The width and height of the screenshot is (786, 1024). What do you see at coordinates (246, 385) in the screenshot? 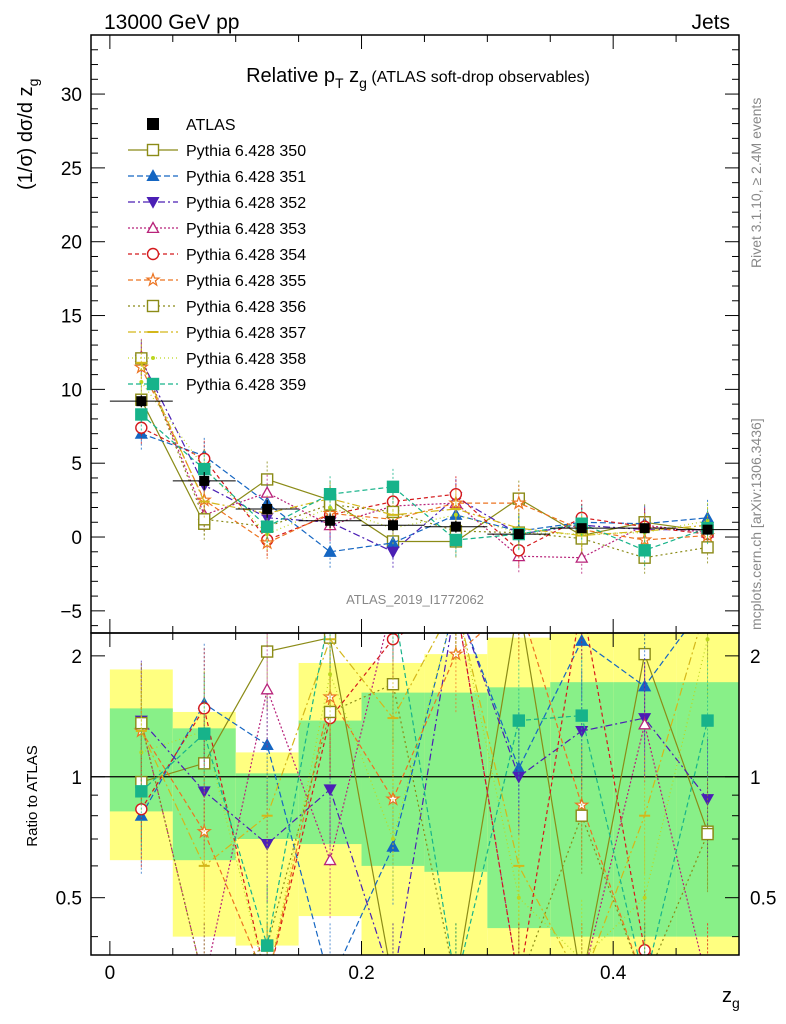
I see `legend-label: Pythia 6.428 359` at bounding box center [246, 385].